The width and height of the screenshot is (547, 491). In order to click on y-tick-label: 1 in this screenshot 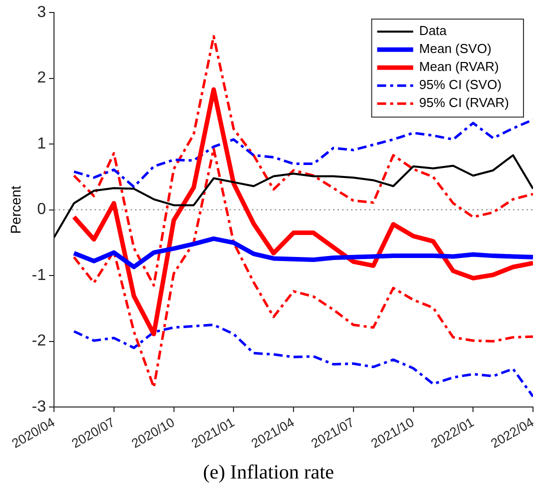, I will do `click(41, 143)`.